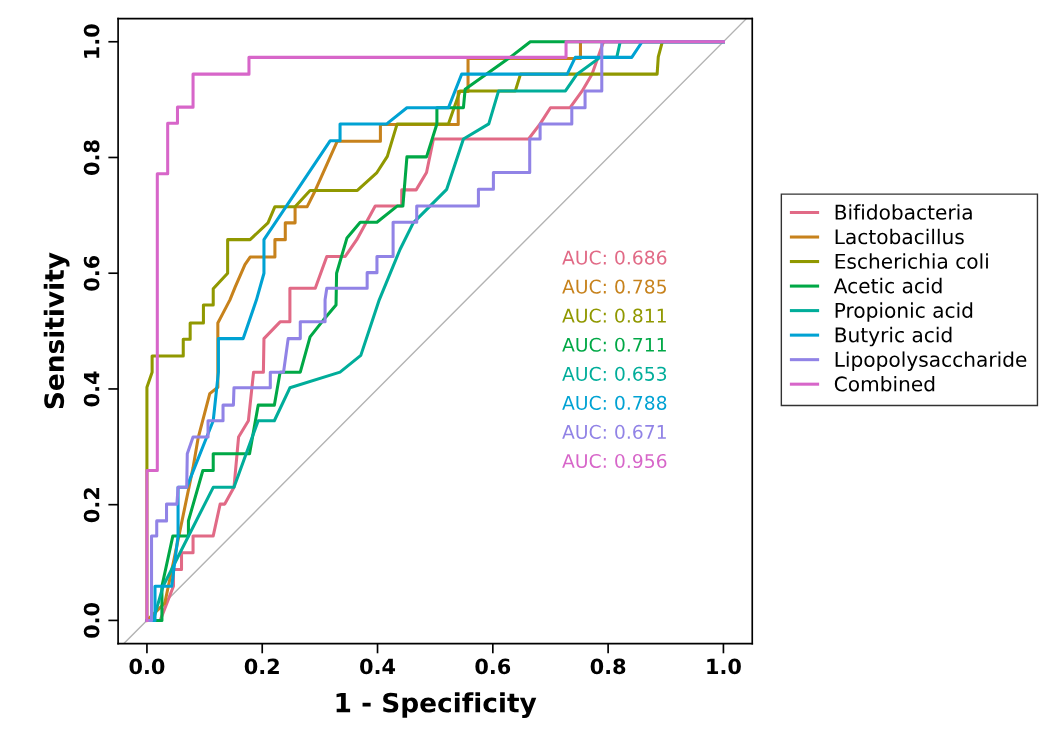 Image resolution: width=1064 pixels, height=744 pixels. I want to click on x-axis-title: 1 - Specificity, so click(436, 705).